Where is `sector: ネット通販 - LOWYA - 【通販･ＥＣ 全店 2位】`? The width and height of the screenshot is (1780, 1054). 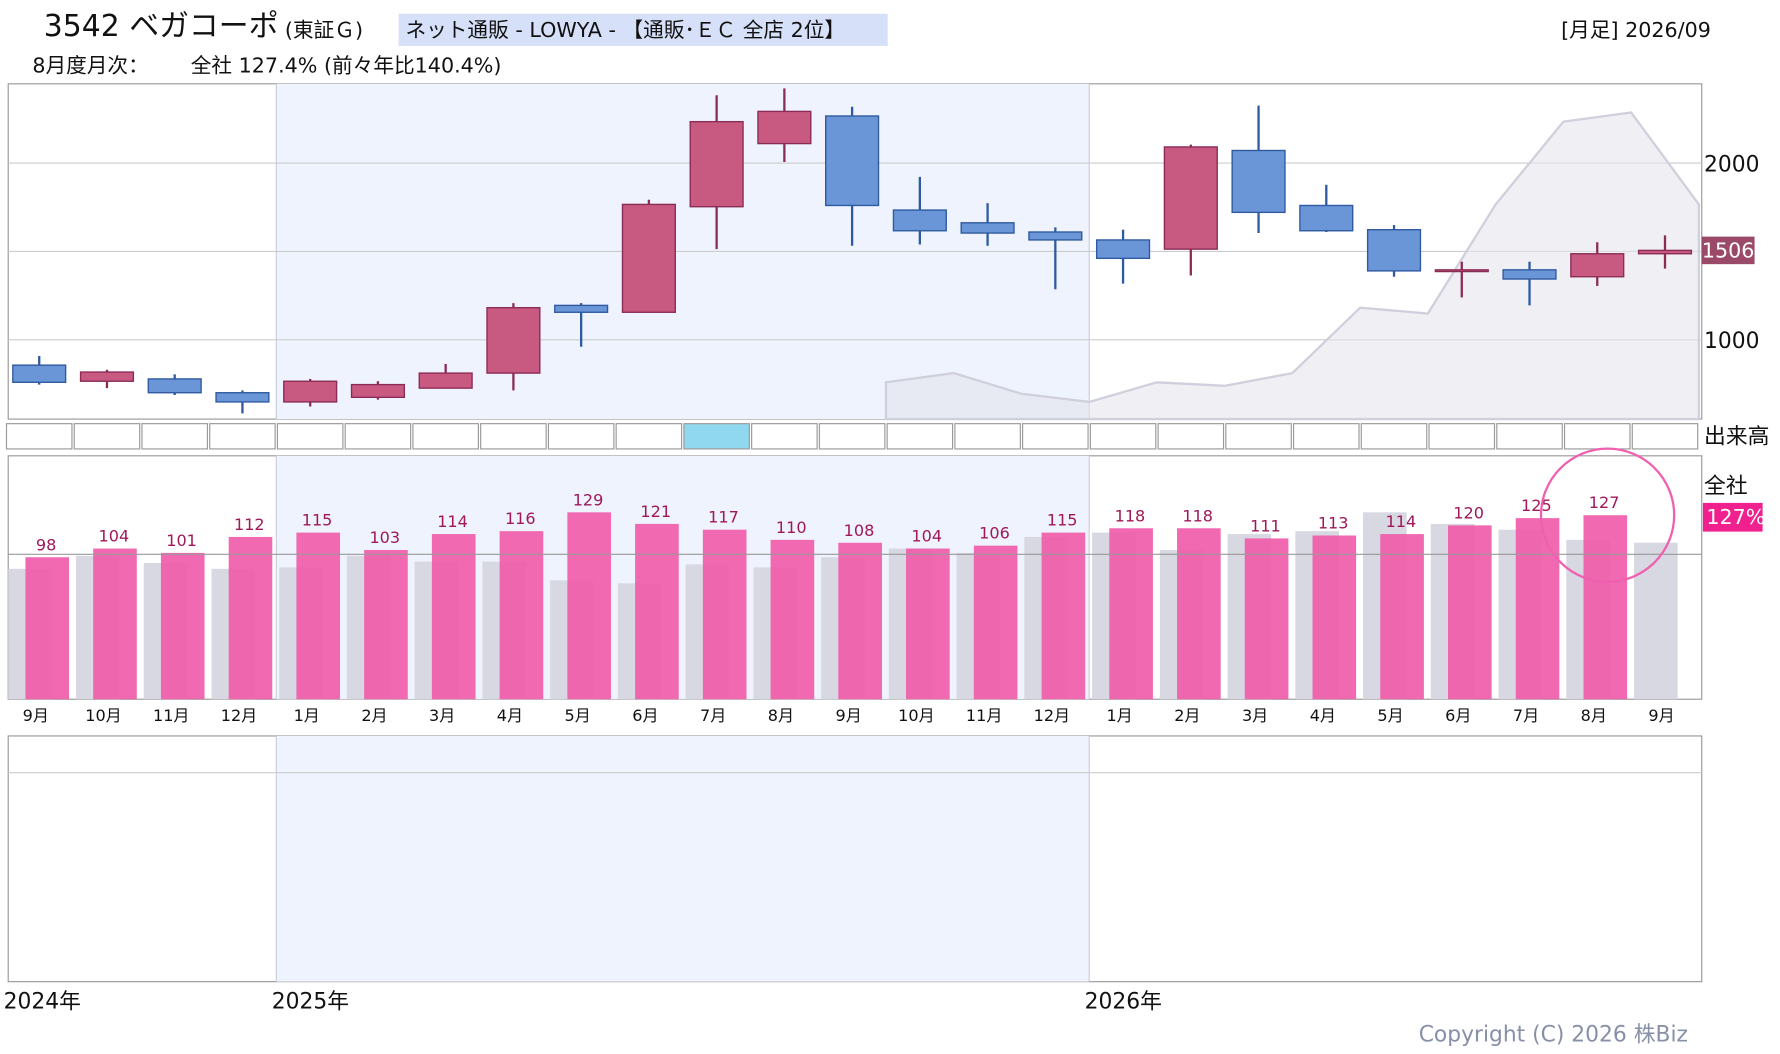 sector: ネット通販 - LOWYA - 【通販･ＥＣ 全店 2位】 is located at coordinates (625, 30).